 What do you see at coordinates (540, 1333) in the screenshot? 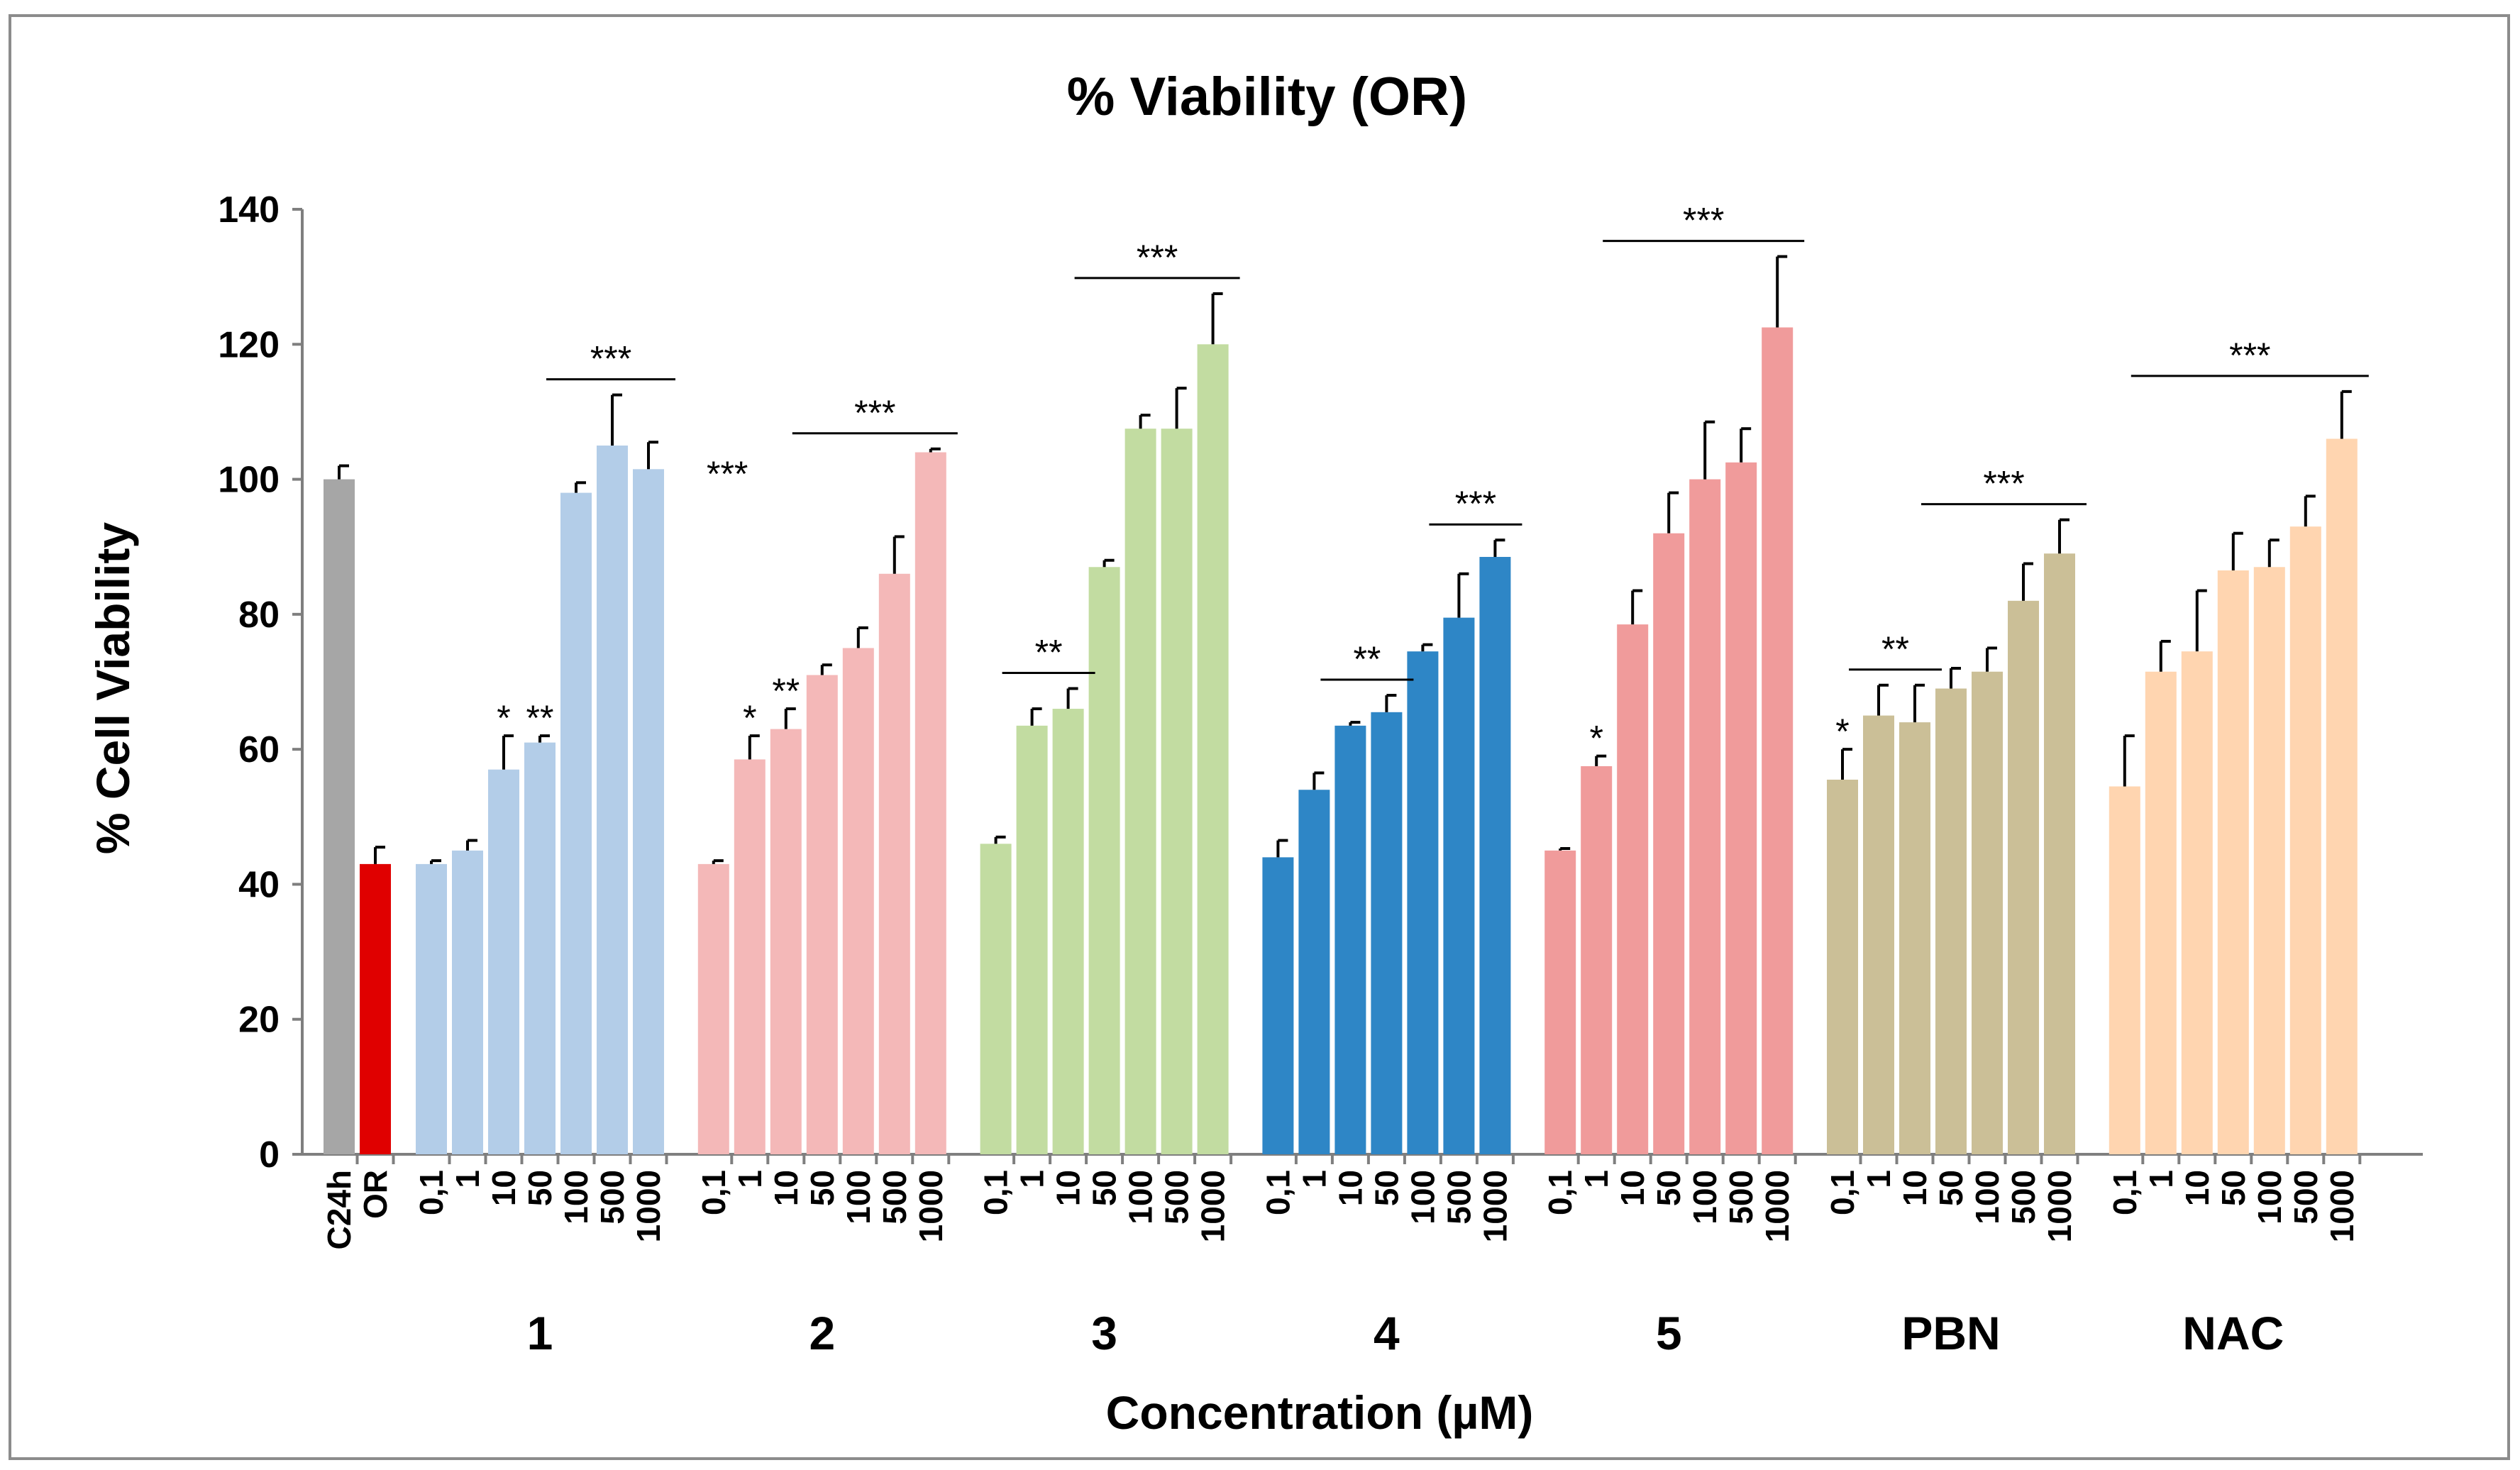
I see `group-label: 1` at bounding box center [540, 1333].